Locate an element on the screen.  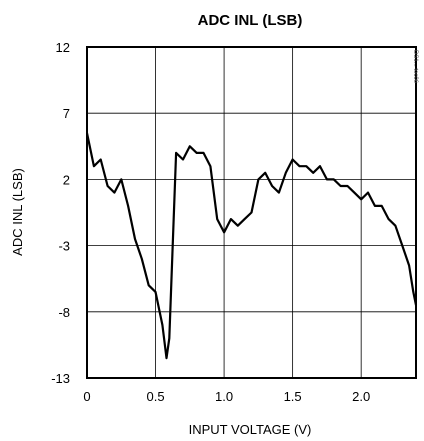
chart-title: ADC INL (LSB) is located at coordinates (250, 20).